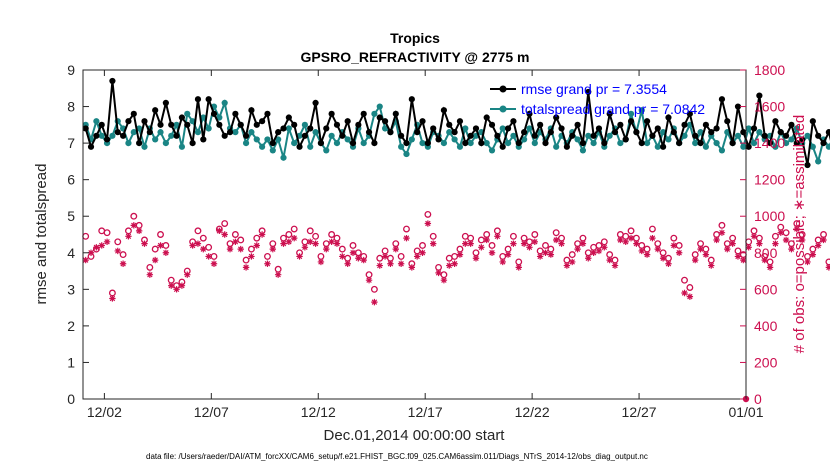  I want to click on y-axis-left: 0 1 2 3 4 5 6 7 8 9, so click(78, 234).